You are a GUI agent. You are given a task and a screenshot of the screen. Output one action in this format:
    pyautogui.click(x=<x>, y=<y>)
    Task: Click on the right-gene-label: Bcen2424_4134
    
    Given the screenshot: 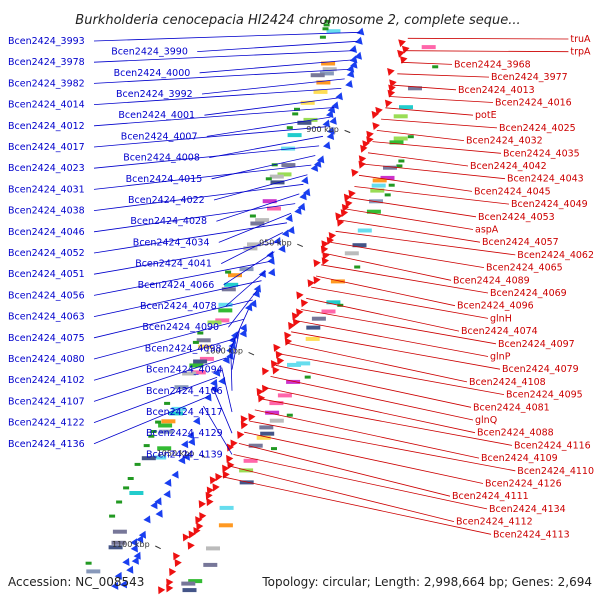 What is the action you would take?
    pyautogui.click(x=527, y=509)
    